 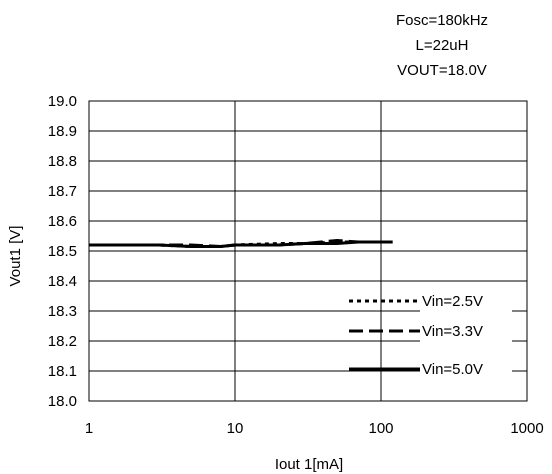 What do you see at coordinates (380, 428) in the screenshot?
I see `x-tick-label: 100` at bounding box center [380, 428].